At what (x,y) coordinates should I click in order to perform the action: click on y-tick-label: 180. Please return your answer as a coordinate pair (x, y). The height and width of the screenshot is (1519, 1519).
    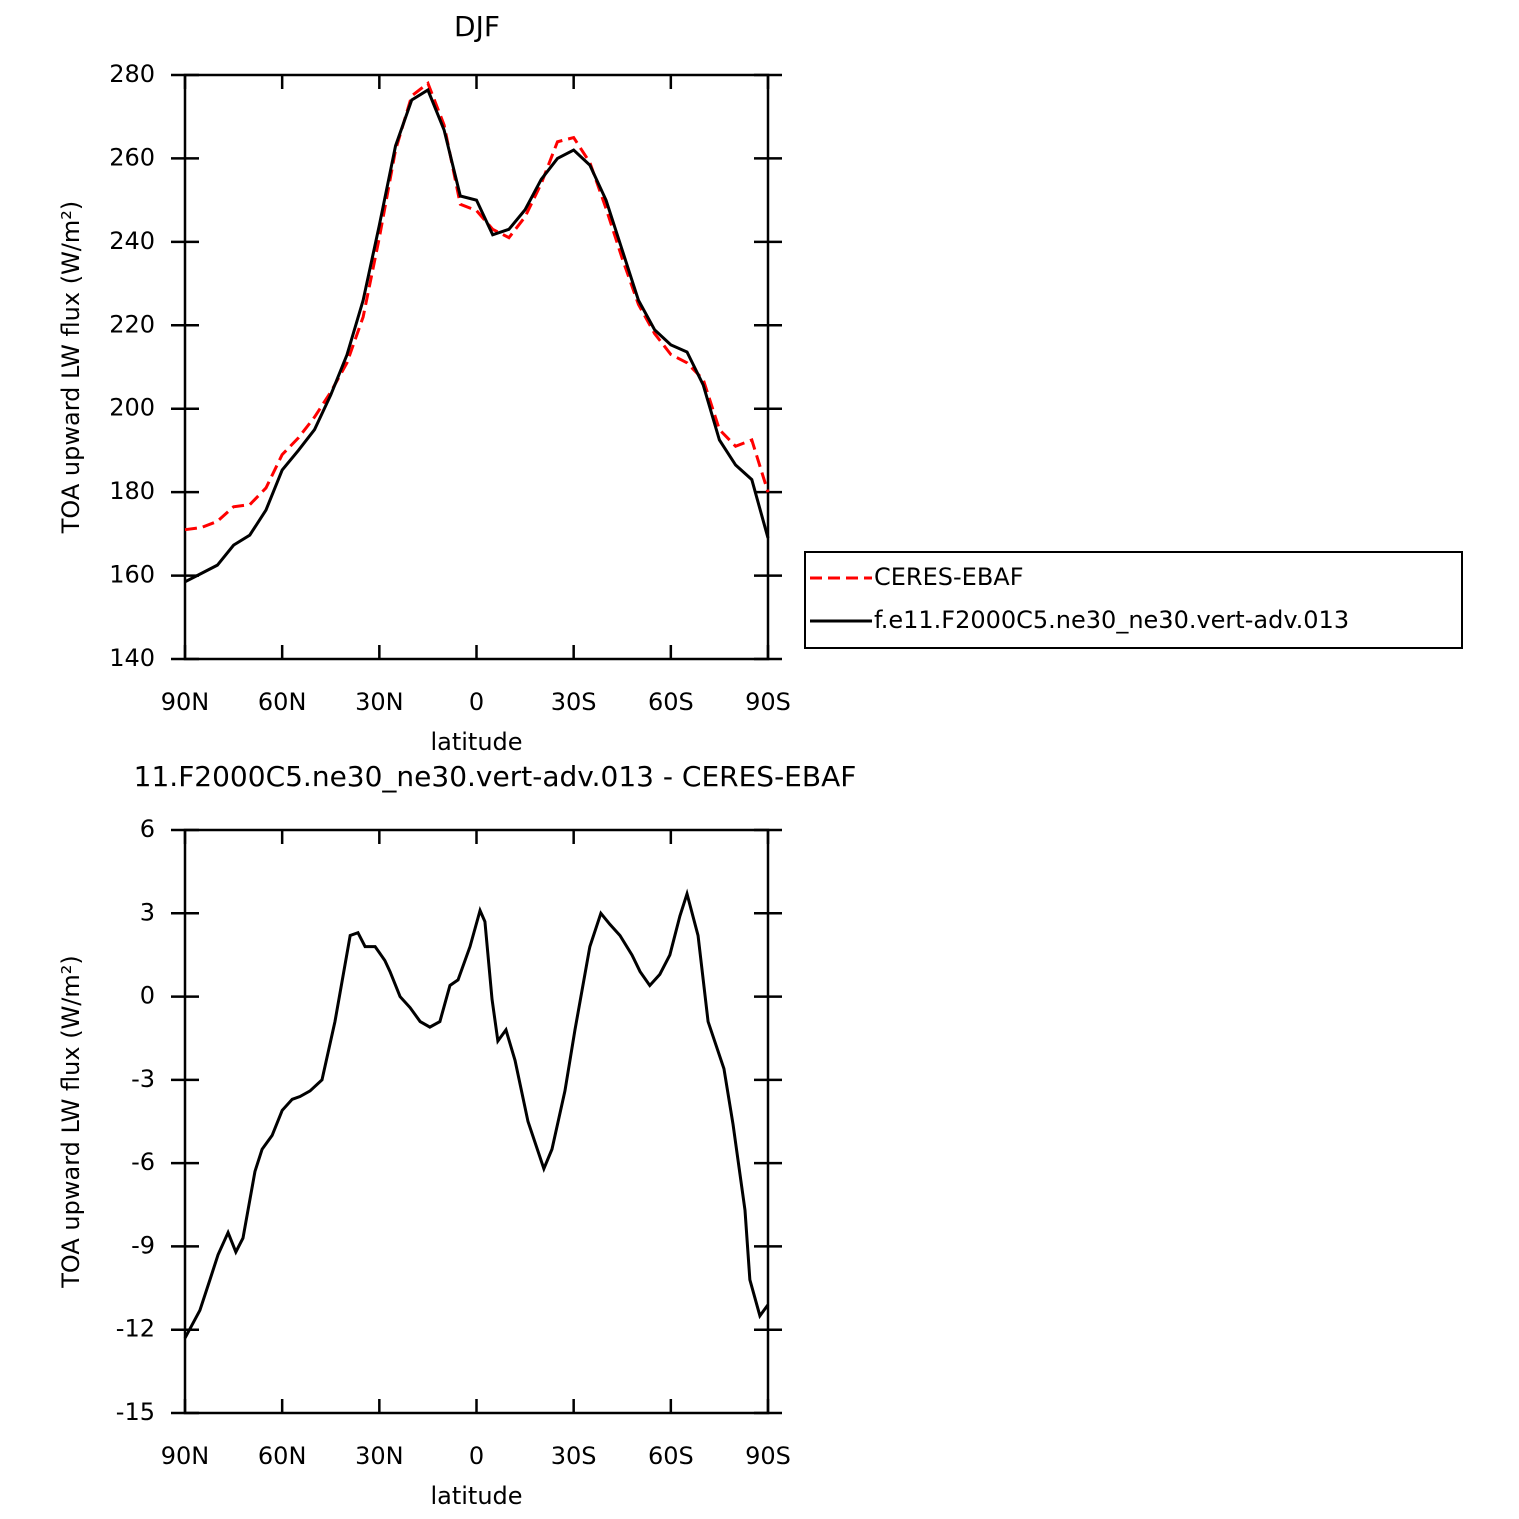
    Looking at the image, I should click on (132, 491).